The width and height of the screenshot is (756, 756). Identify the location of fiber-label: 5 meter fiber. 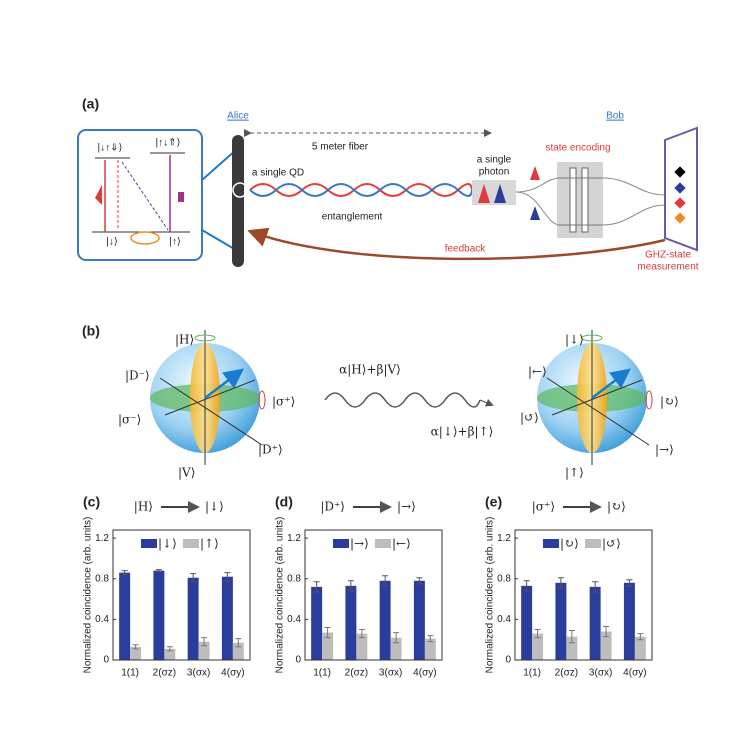
(340, 147).